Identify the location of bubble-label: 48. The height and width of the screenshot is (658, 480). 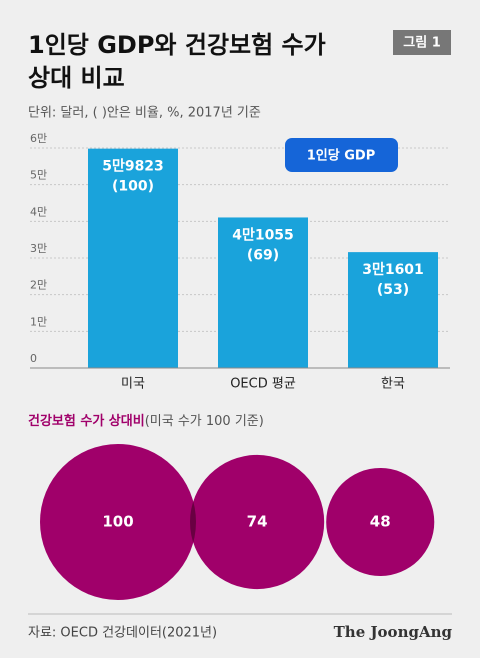
(380, 522).